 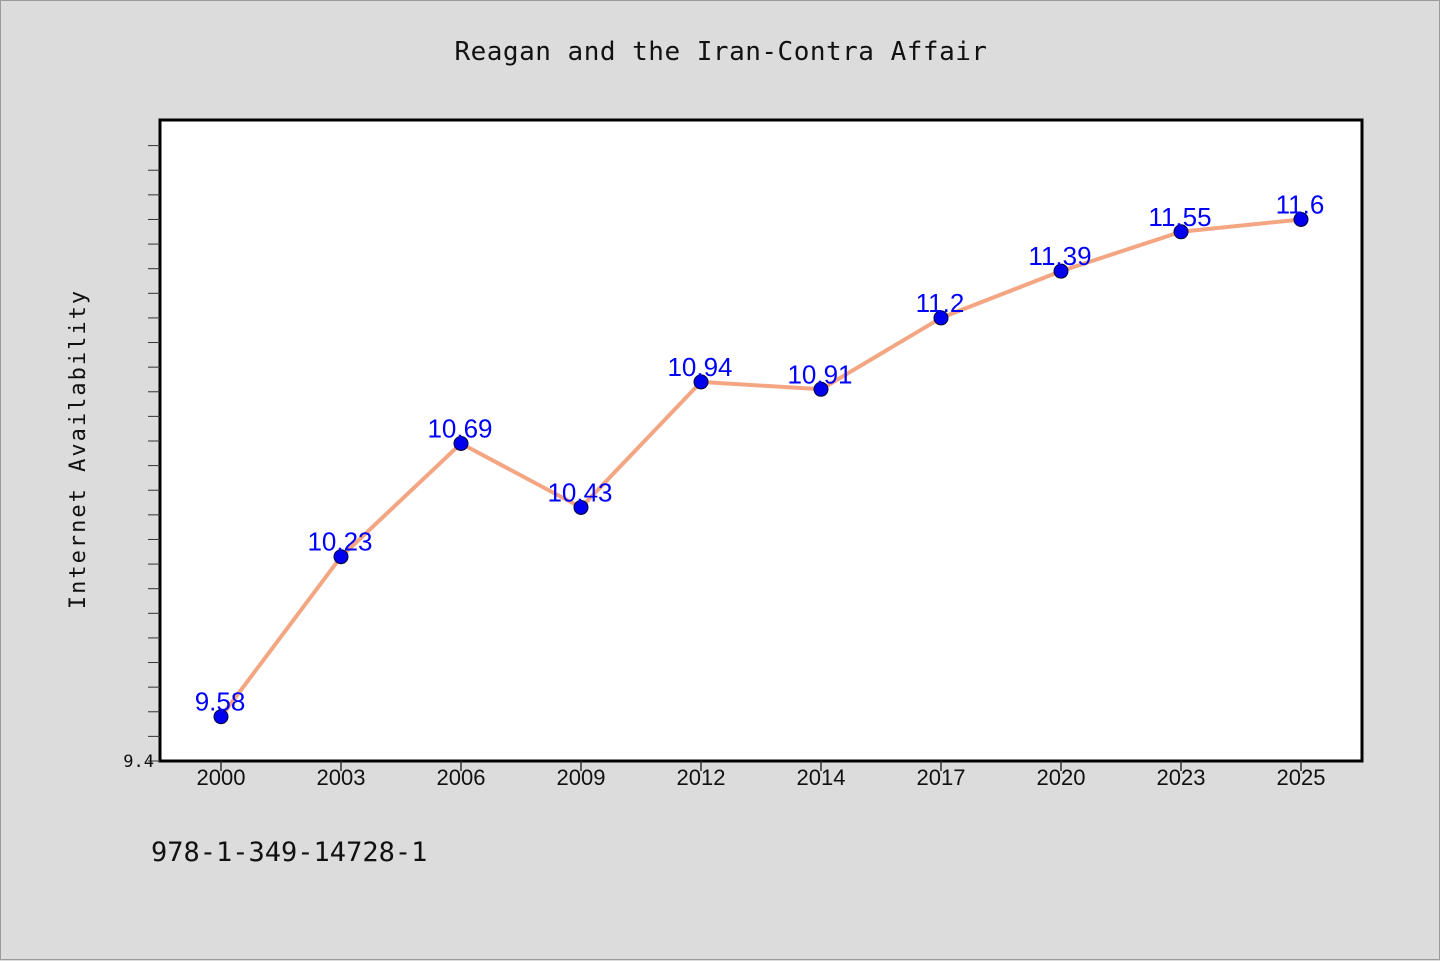 I want to click on y-axis-ticks: 9.4, so click(x=141, y=458).